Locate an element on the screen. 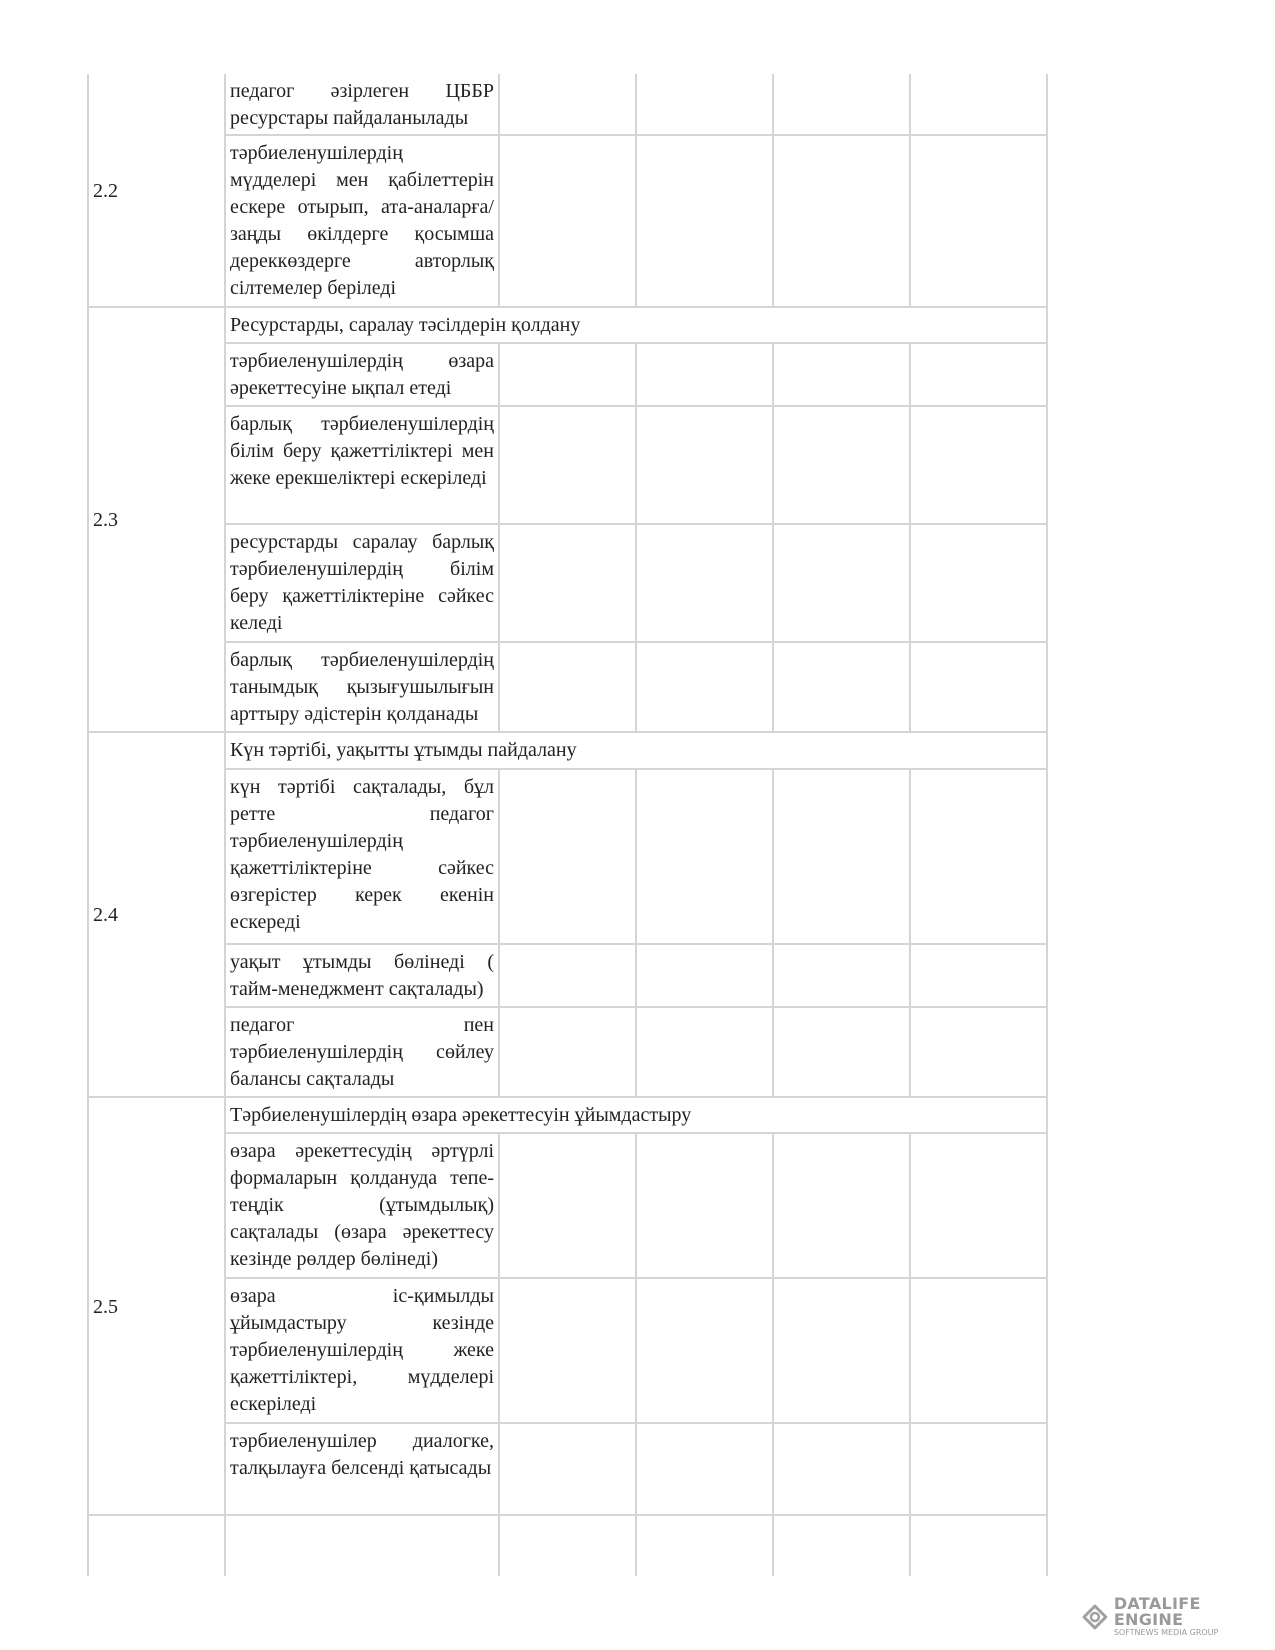 This screenshot has height=1650, width=1275. watermark-title: DATALIFE ENGINE is located at coordinates (1157, 1611).